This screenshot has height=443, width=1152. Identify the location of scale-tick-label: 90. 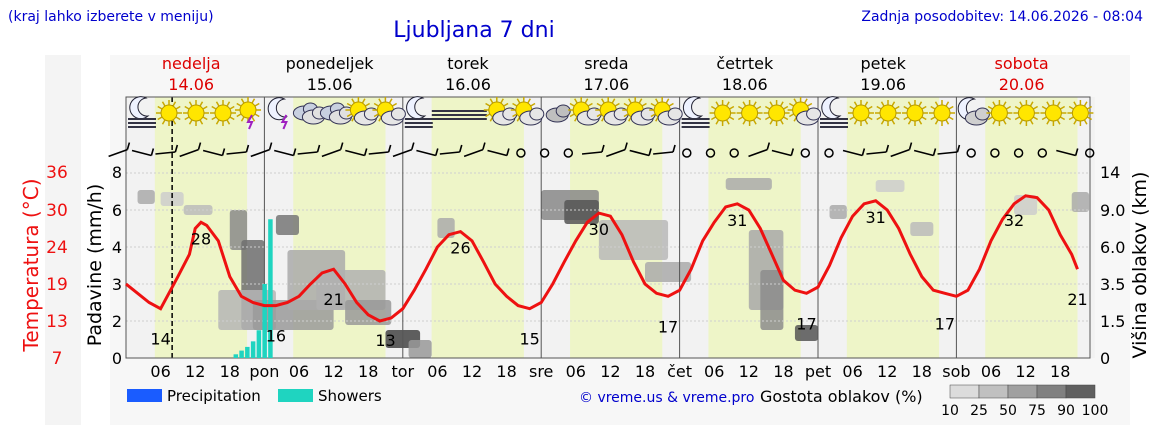
(1066, 411).